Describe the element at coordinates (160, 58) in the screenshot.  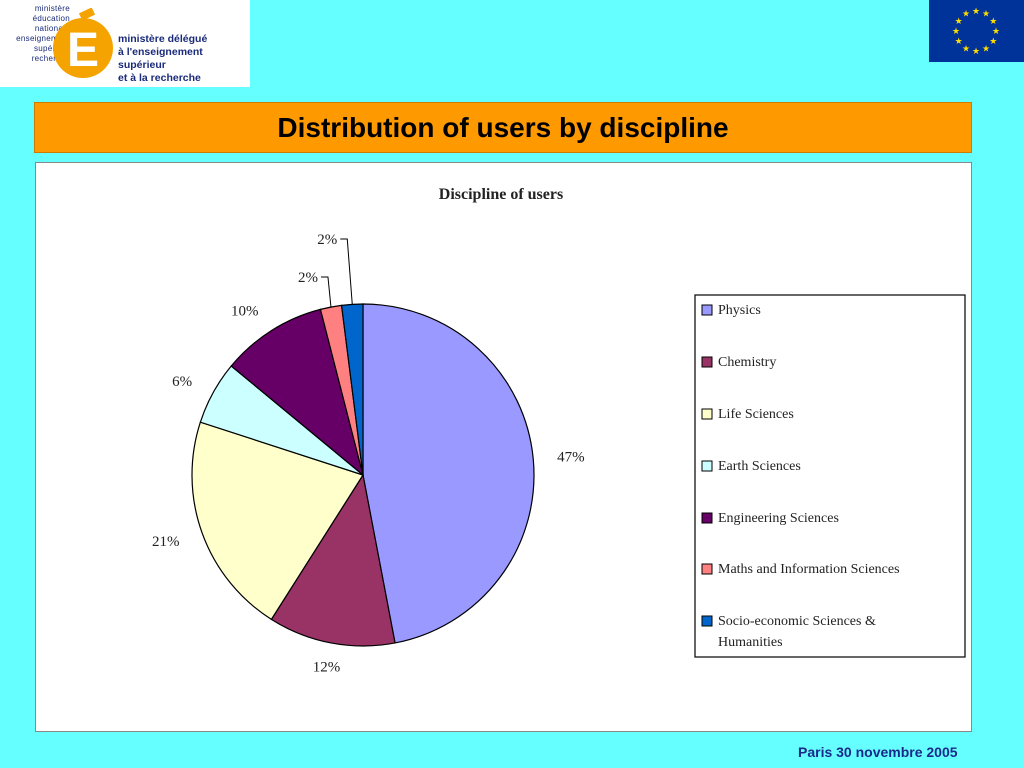
I see `logo-line: à l'enseignement supérieur` at that location.